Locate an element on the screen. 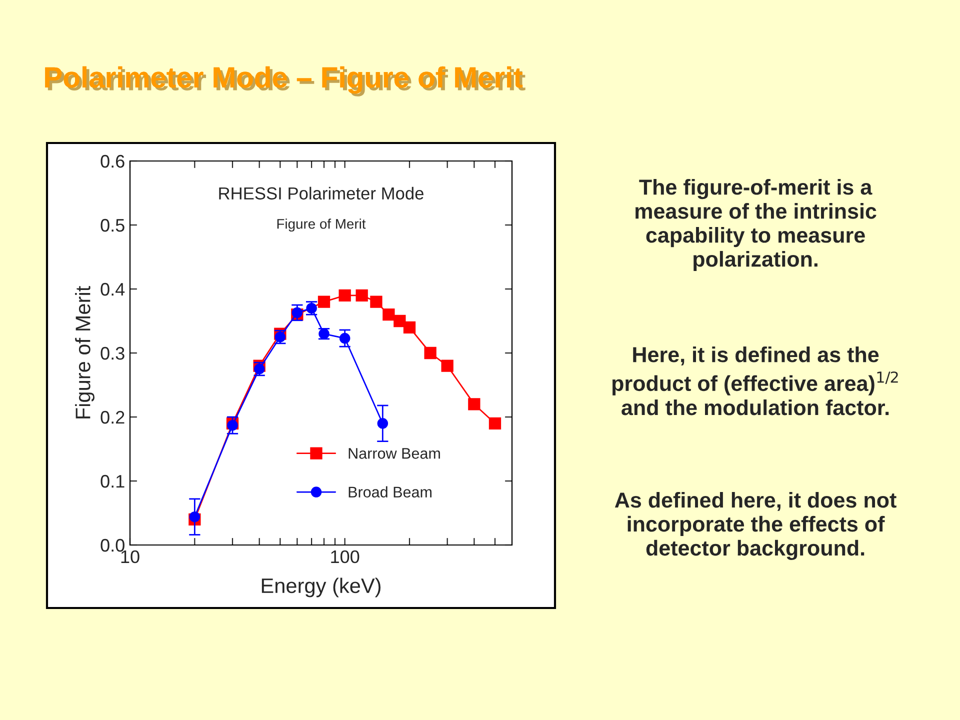  annotation: Figure of Merit is located at coordinates (321, 225).